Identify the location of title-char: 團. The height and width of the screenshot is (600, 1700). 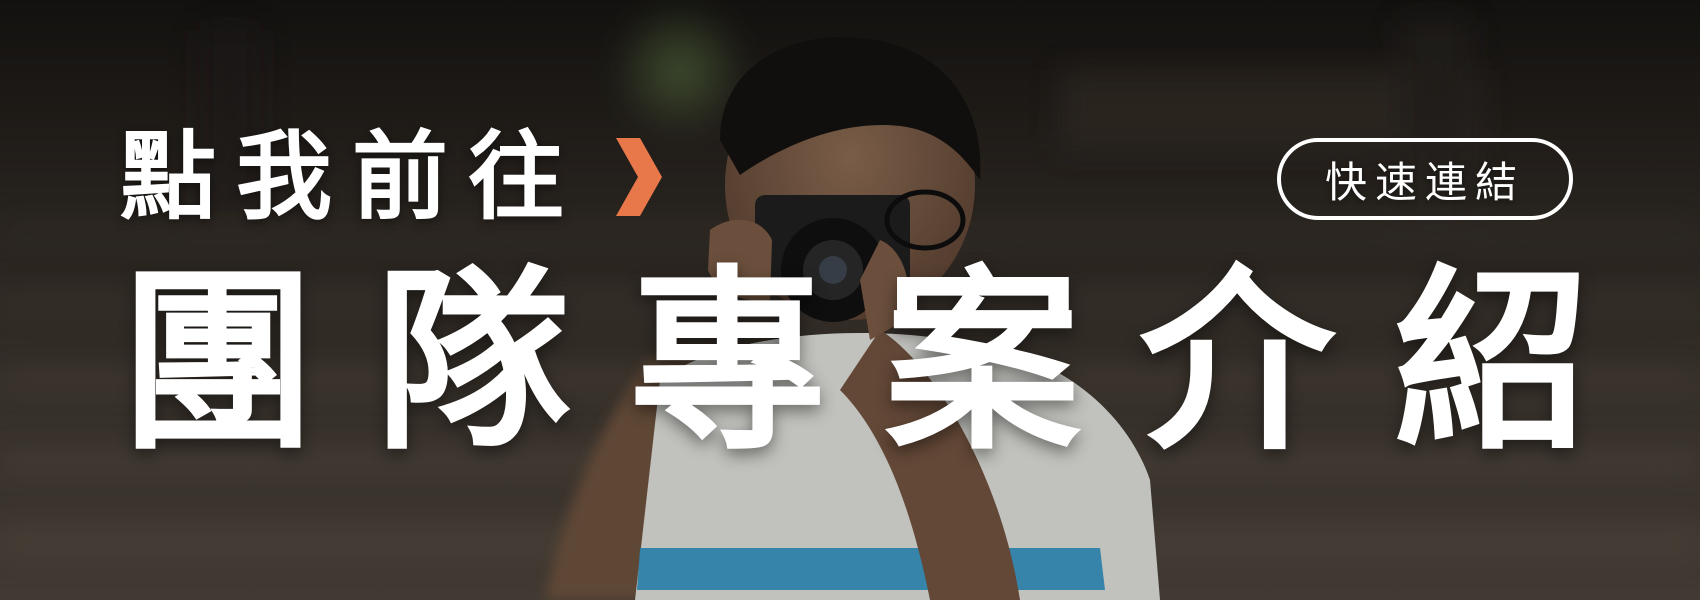
(218, 363).